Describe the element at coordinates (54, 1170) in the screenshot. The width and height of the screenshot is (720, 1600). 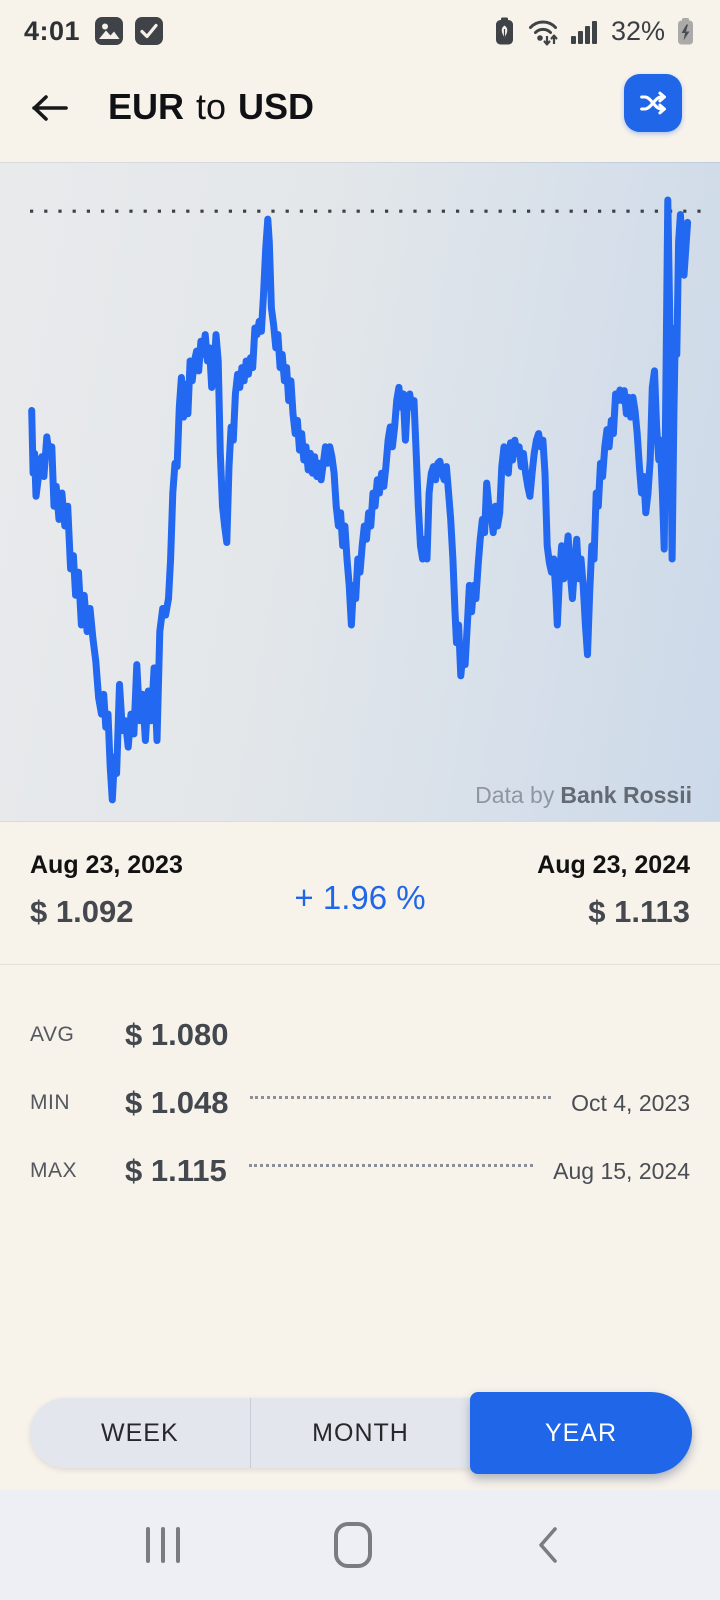
I see `max-label: MAX` at that location.